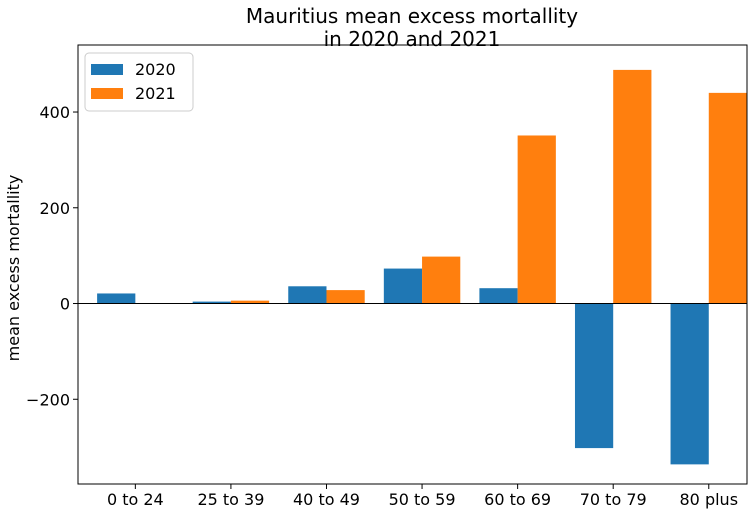  What do you see at coordinates (230, 499) in the screenshot?
I see `x-tick-label: 25 to 39` at bounding box center [230, 499].